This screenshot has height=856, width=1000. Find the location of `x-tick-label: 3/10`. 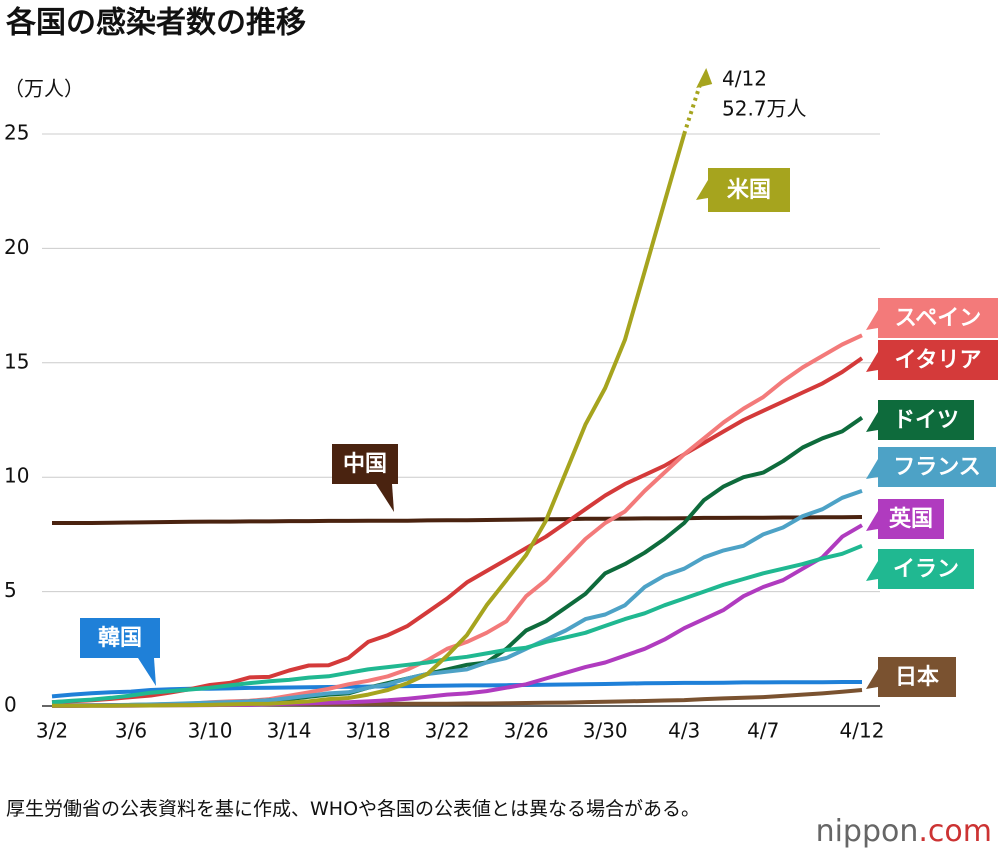

x-tick-label: 3/10 is located at coordinates (210, 731).